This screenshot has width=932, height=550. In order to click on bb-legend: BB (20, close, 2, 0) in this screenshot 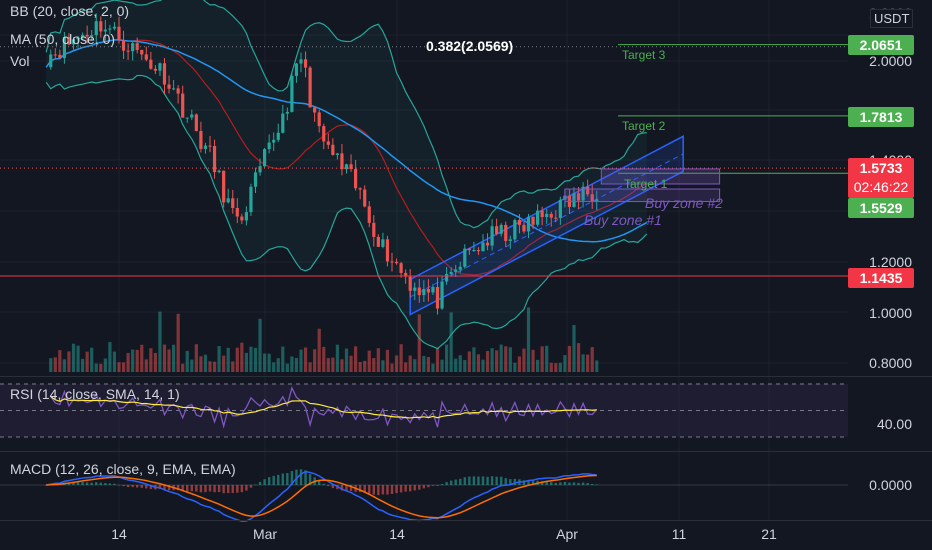, I will do `click(70, 11)`.